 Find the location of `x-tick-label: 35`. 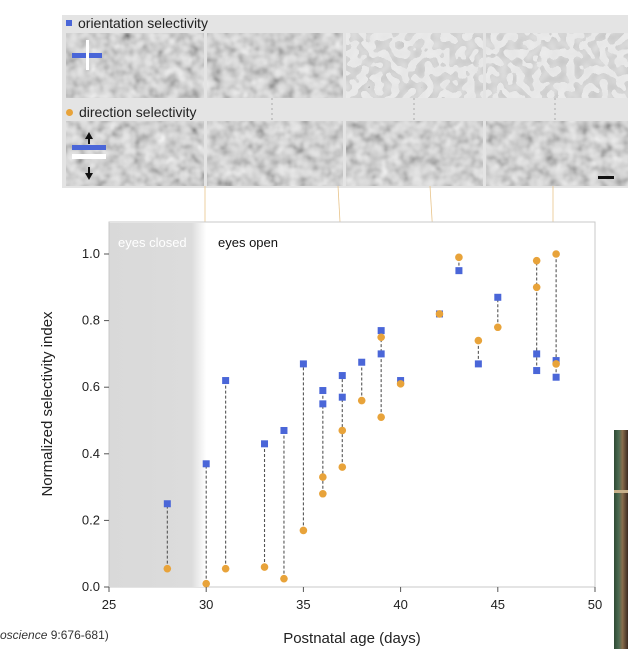

x-tick-label: 35 is located at coordinates (303, 604).